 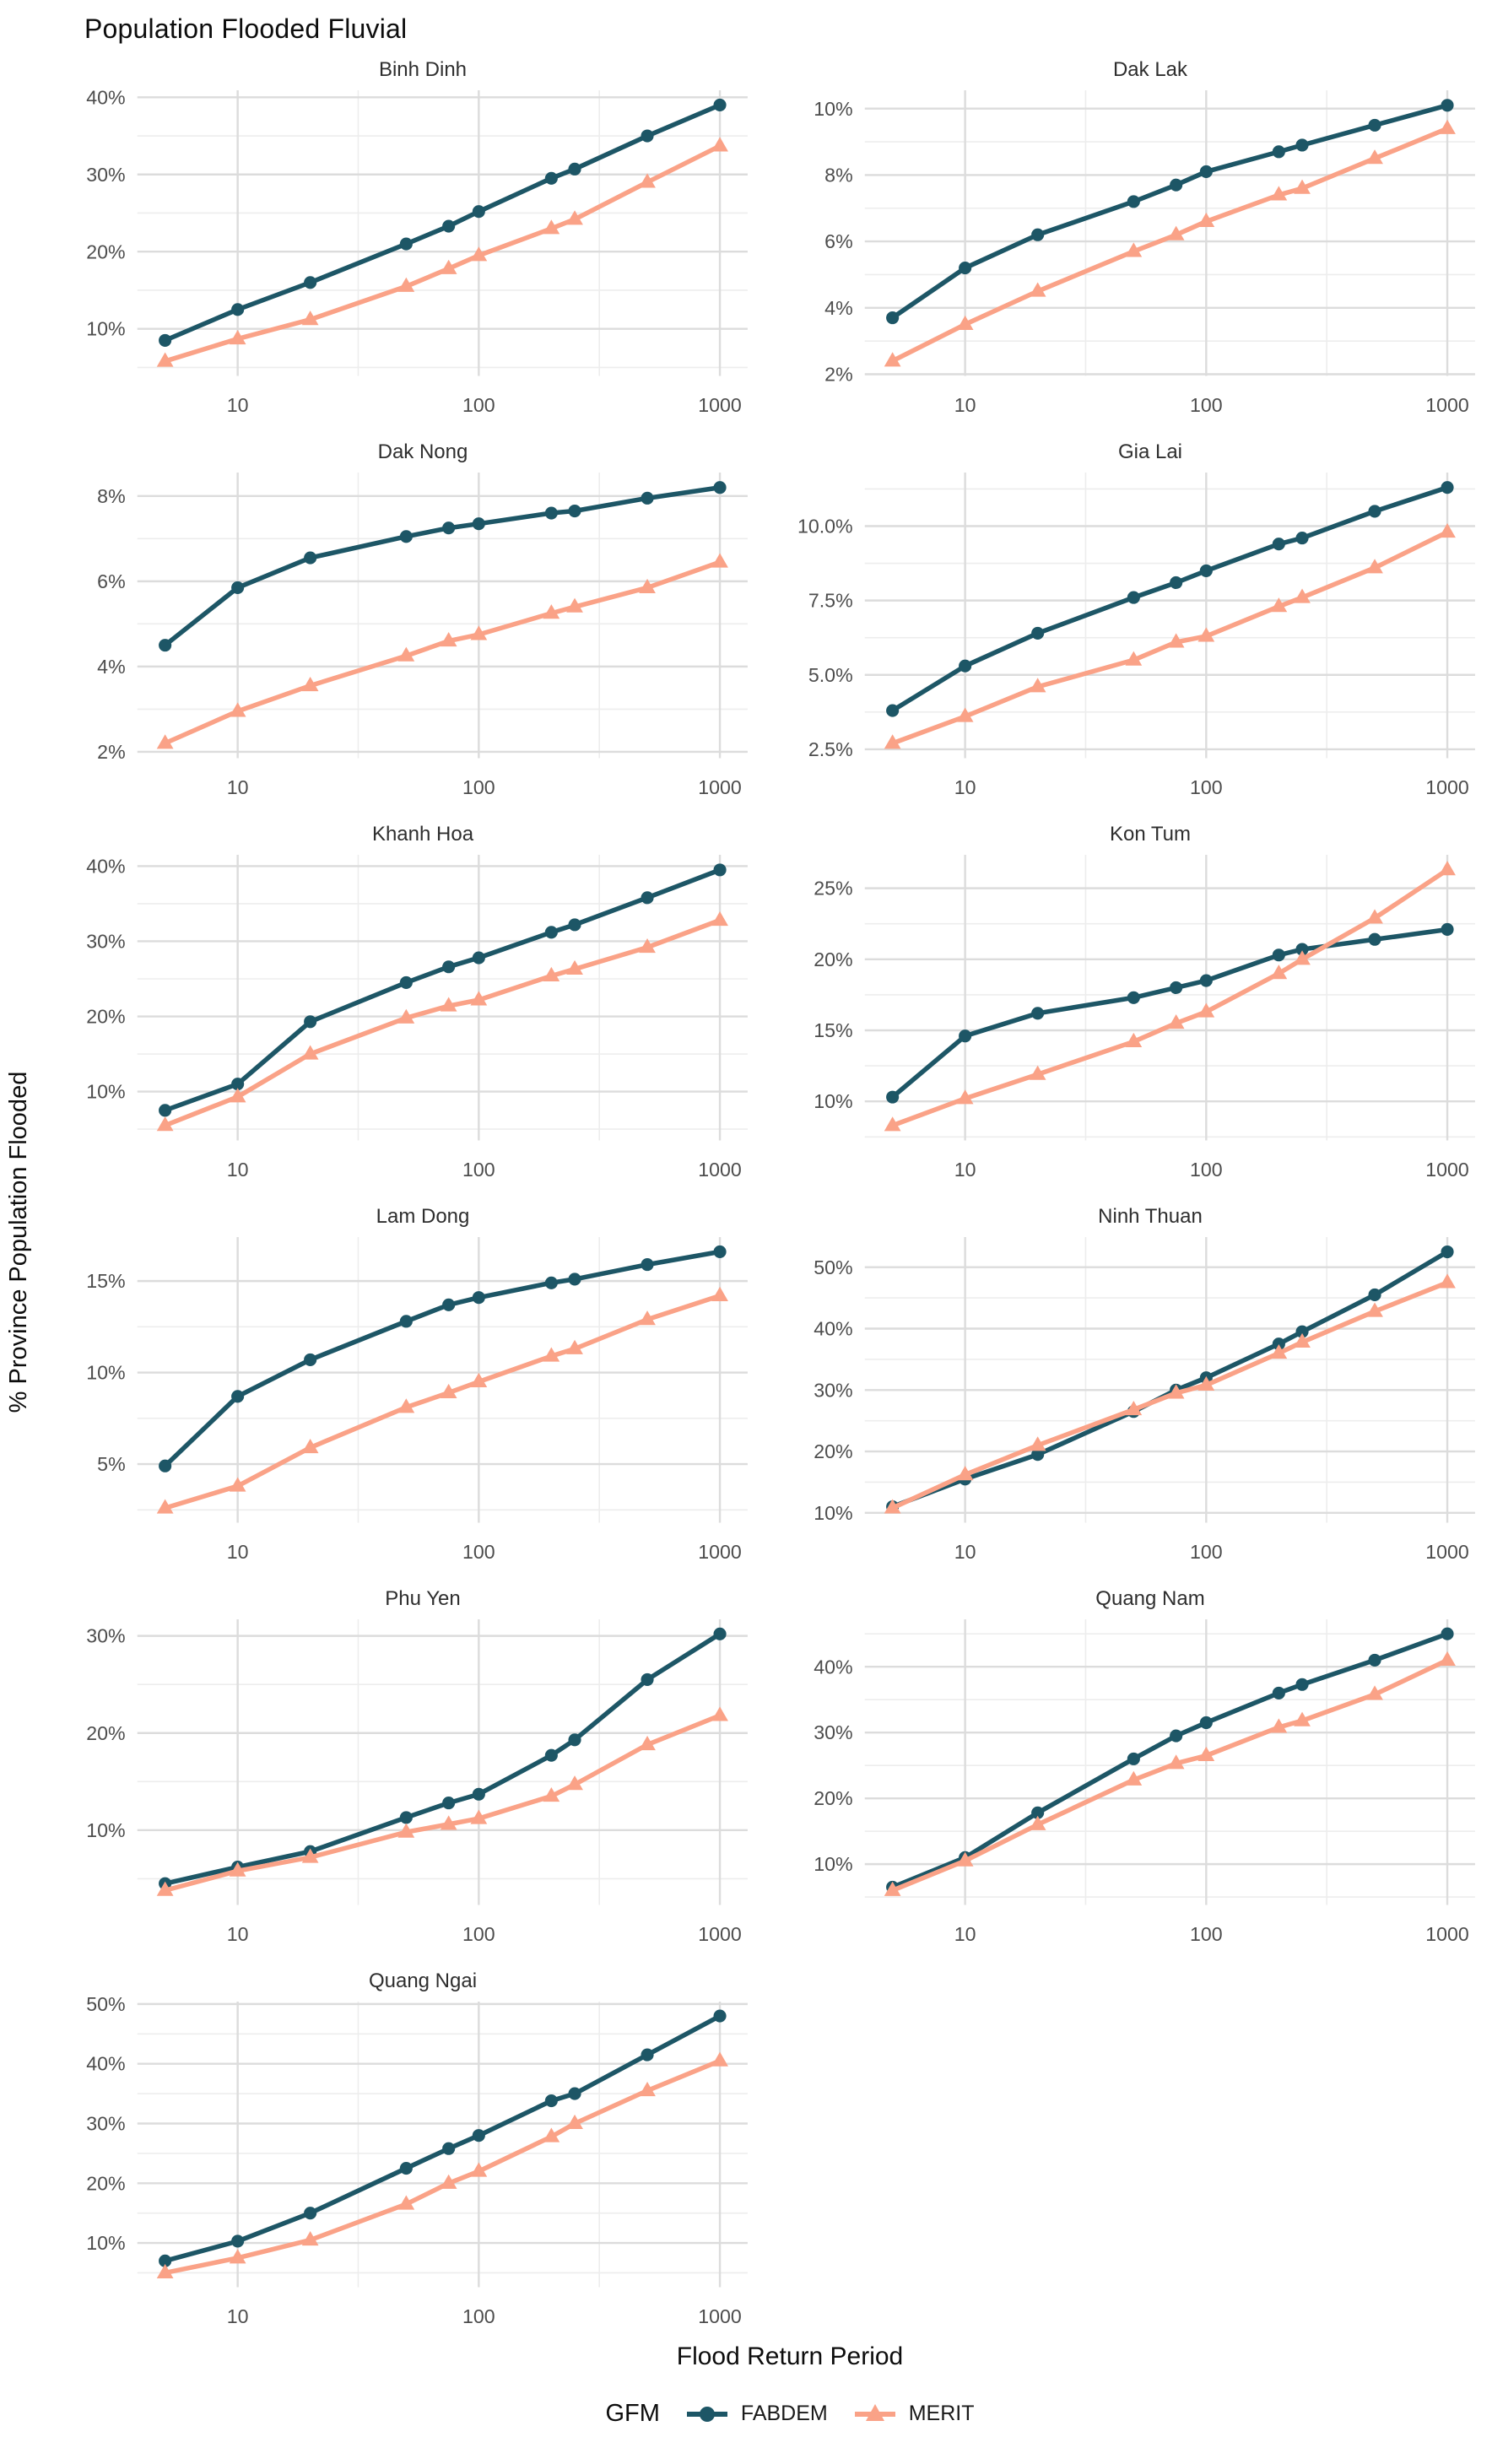 What do you see at coordinates (246, 29) in the screenshot?
I see `page-title: Population Flooded Fluvial` at bounding box center [246, 29].